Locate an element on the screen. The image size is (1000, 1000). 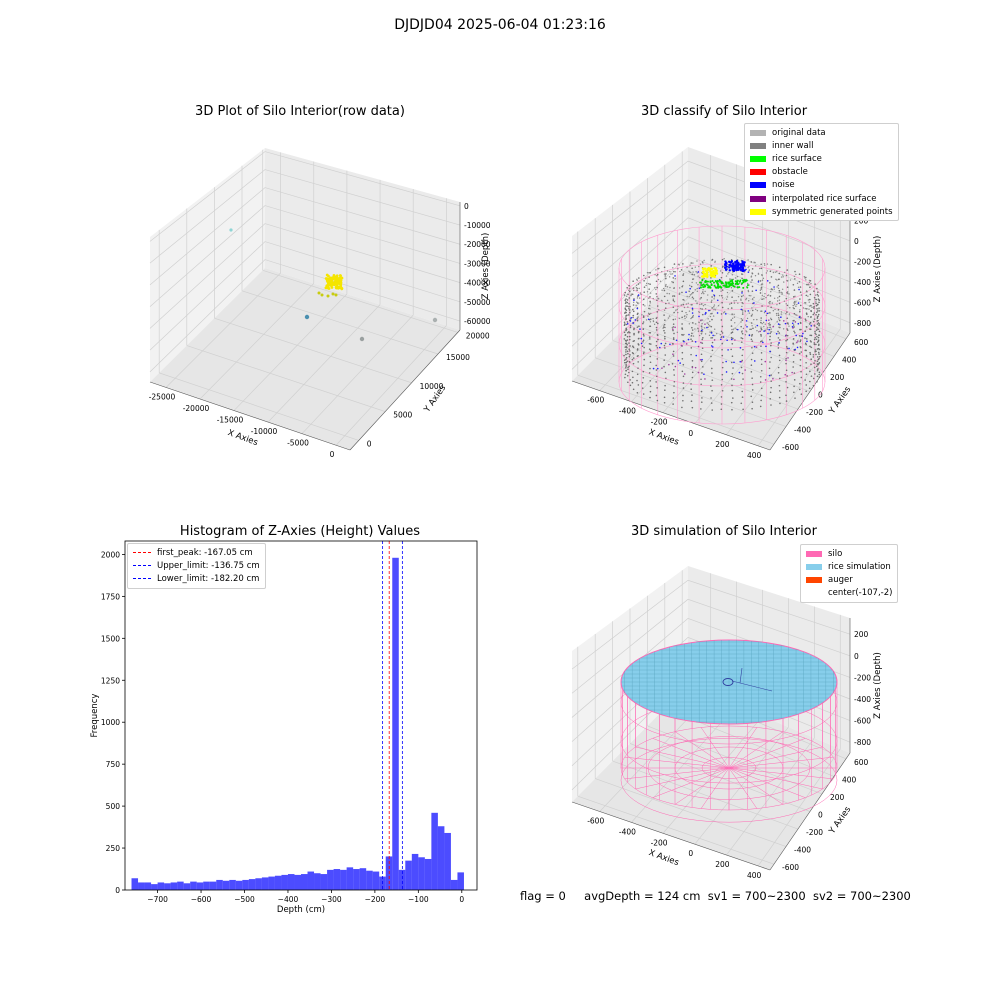
z-tick-label: -400 is located at coordinates (862, 282).